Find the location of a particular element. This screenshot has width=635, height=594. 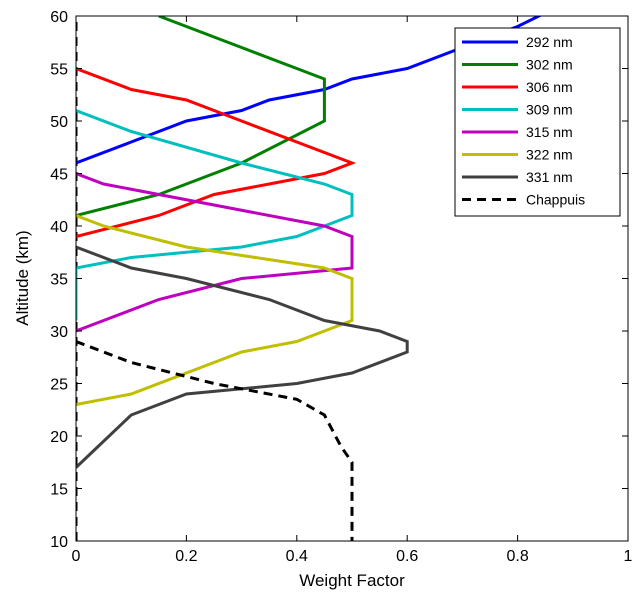

series-line-322-nm is located at coordinates (215, 310).